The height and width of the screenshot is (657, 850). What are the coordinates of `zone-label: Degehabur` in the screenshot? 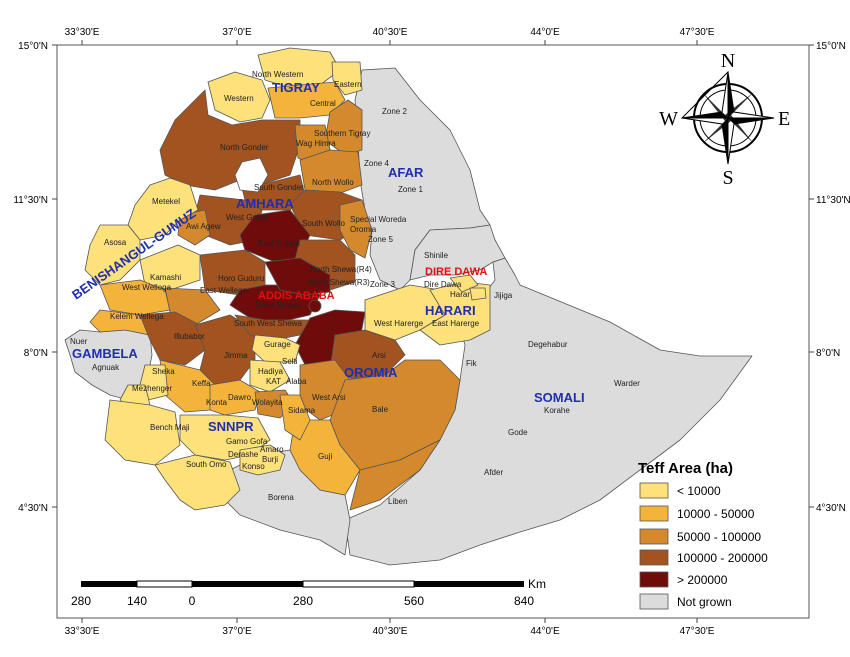 It's located at (548, 344).